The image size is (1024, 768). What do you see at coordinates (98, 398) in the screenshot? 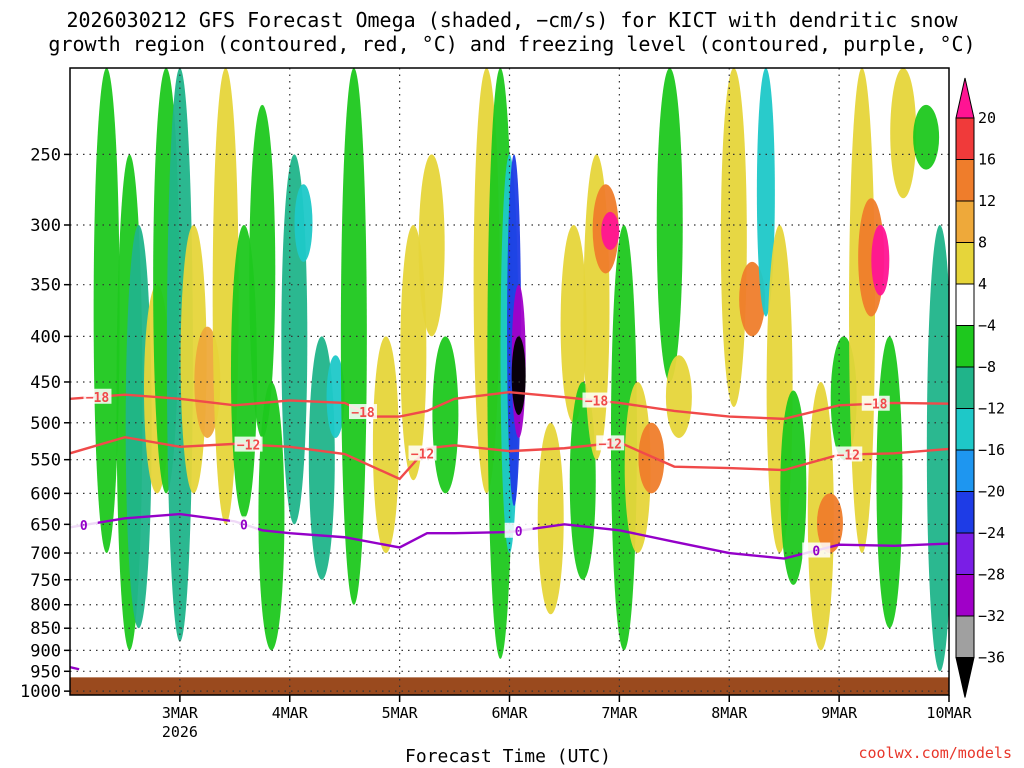
I see `contour-label-0-0: −18` at bounding box center [98, 398].